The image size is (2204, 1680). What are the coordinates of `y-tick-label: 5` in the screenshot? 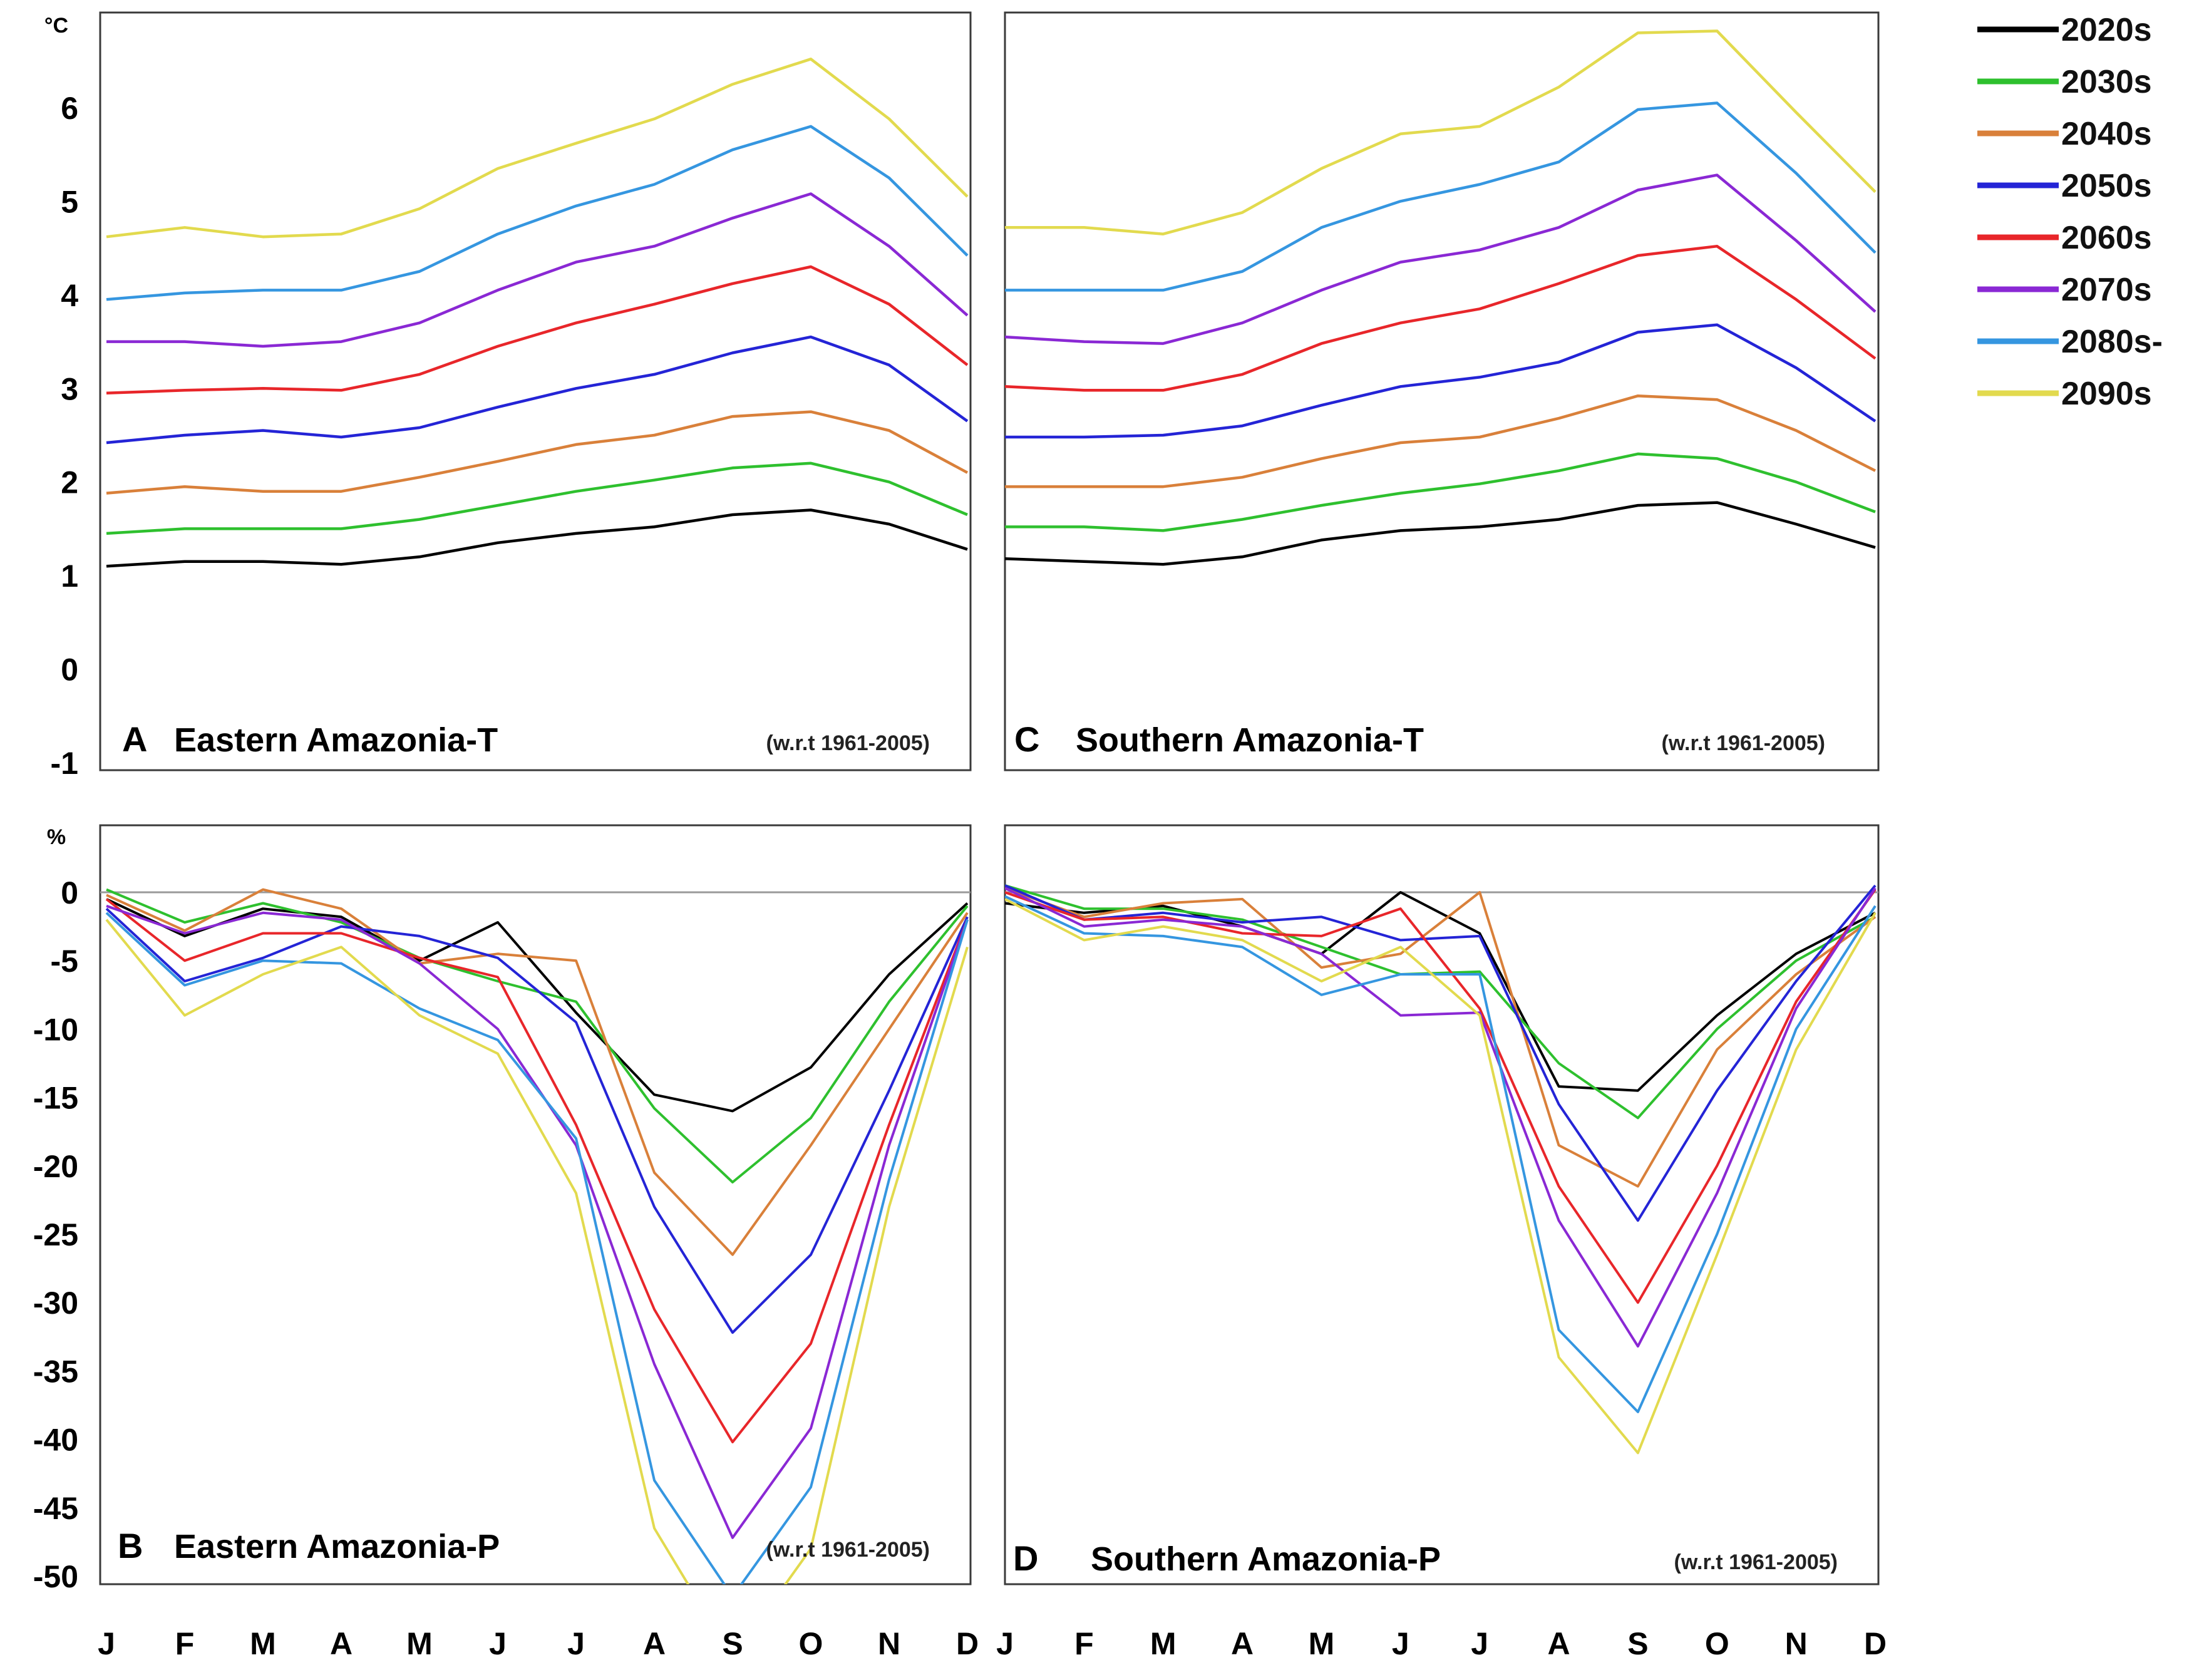 It's located at (69, 201).